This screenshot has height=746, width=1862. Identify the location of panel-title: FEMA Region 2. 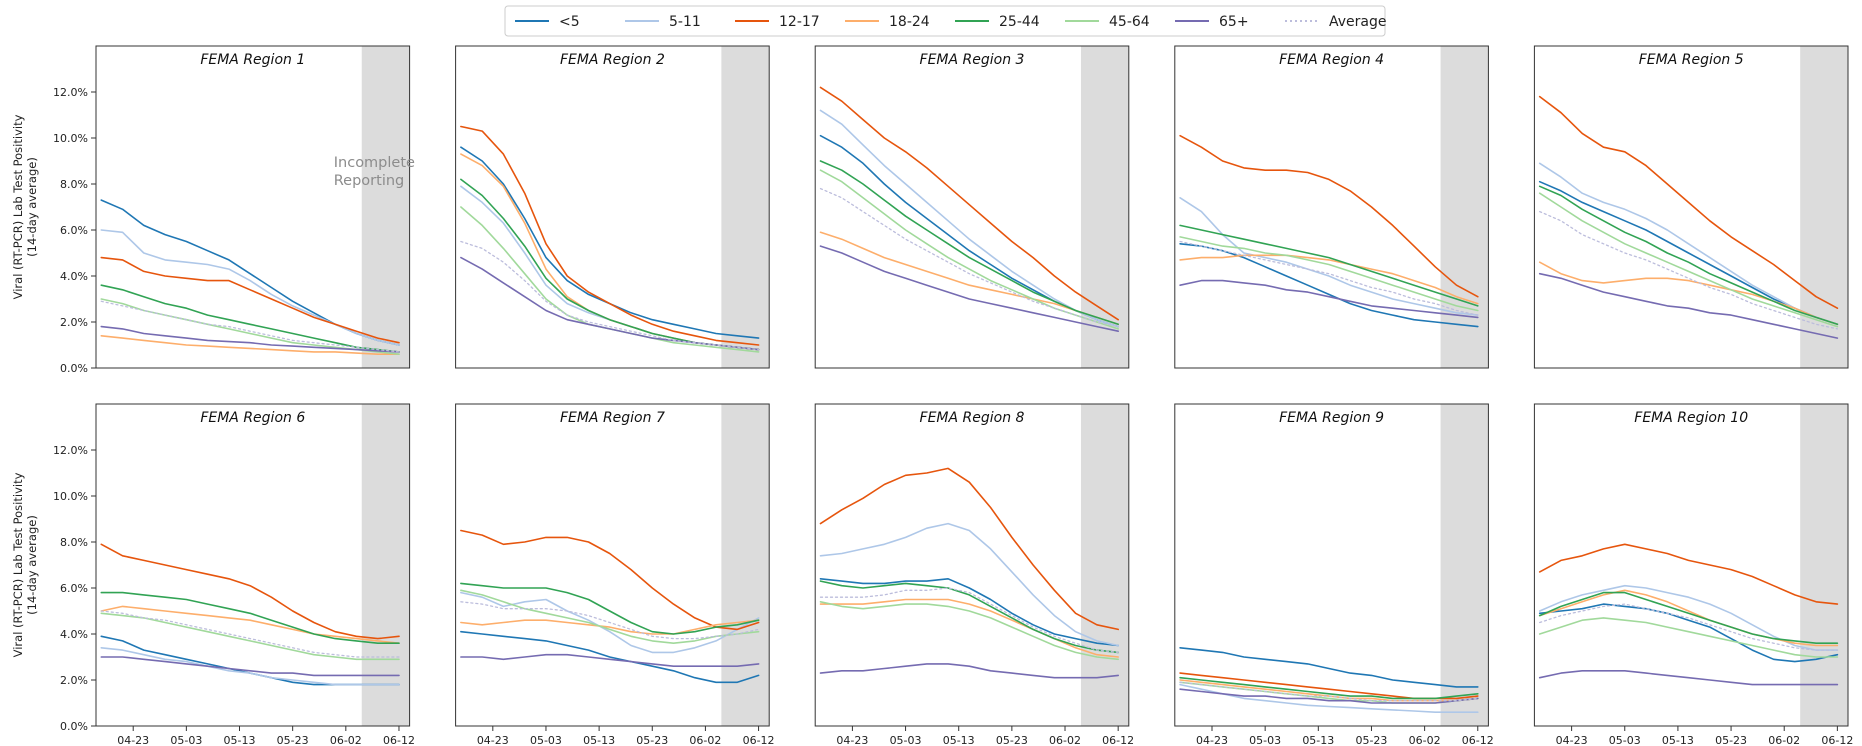
(612, 60).